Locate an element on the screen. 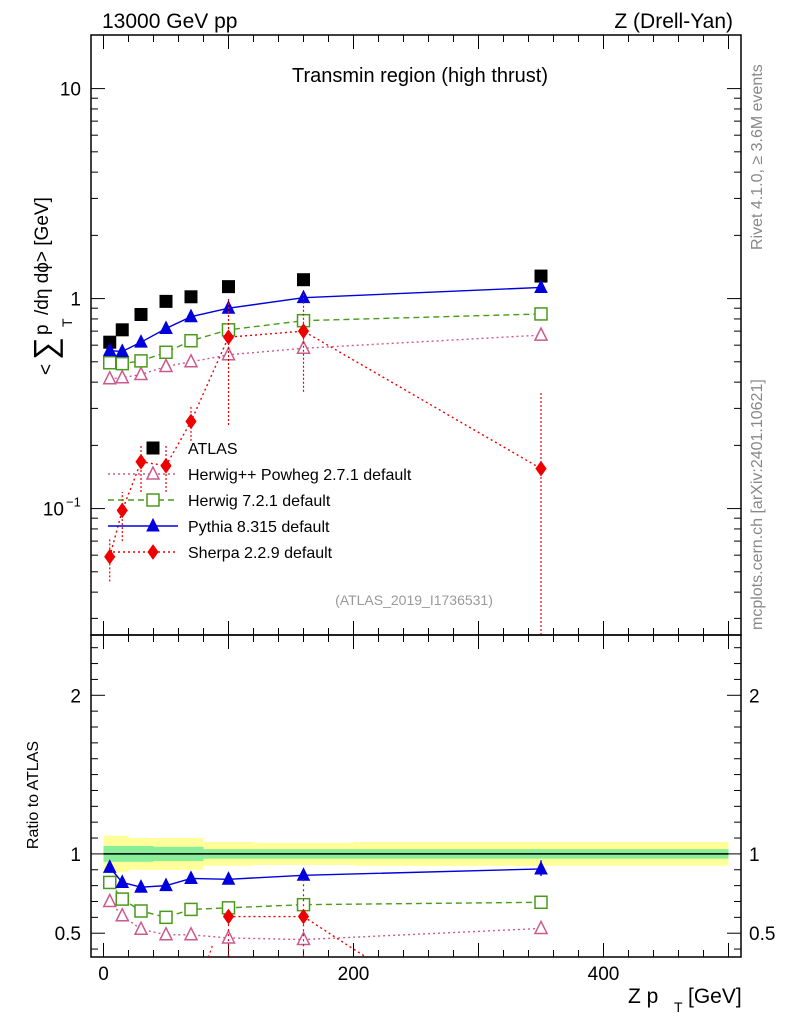 The image size is (786, 1024). ratio-series-pythia is located at coordinates (325, 876).